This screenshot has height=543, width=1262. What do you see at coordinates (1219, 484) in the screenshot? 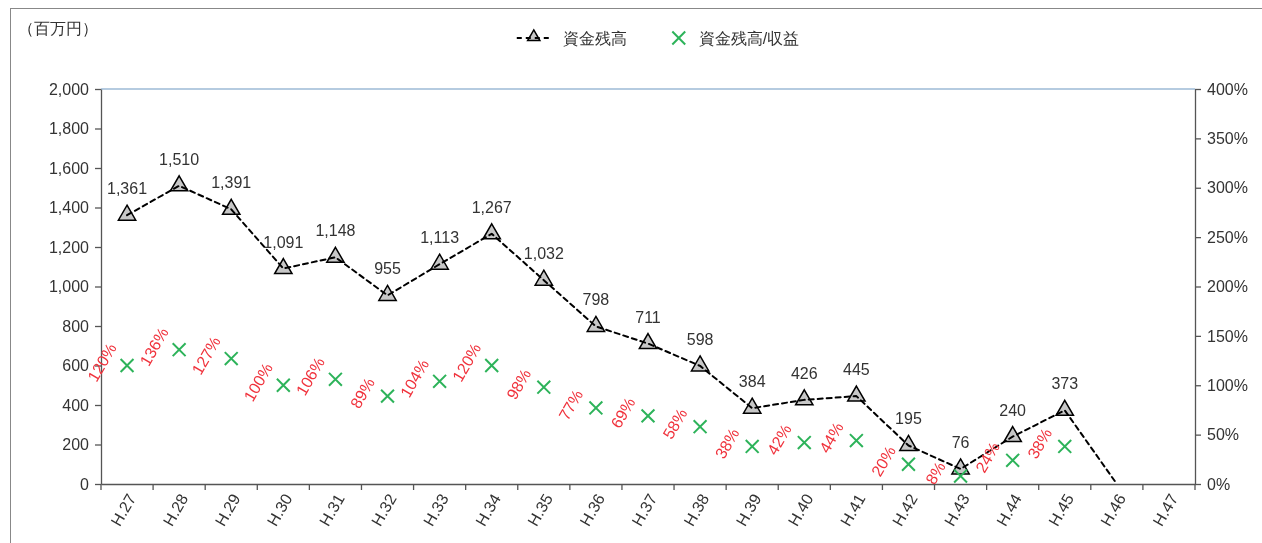
I see `y2-tick-label: 0%` at bounding box center [1219, 484].